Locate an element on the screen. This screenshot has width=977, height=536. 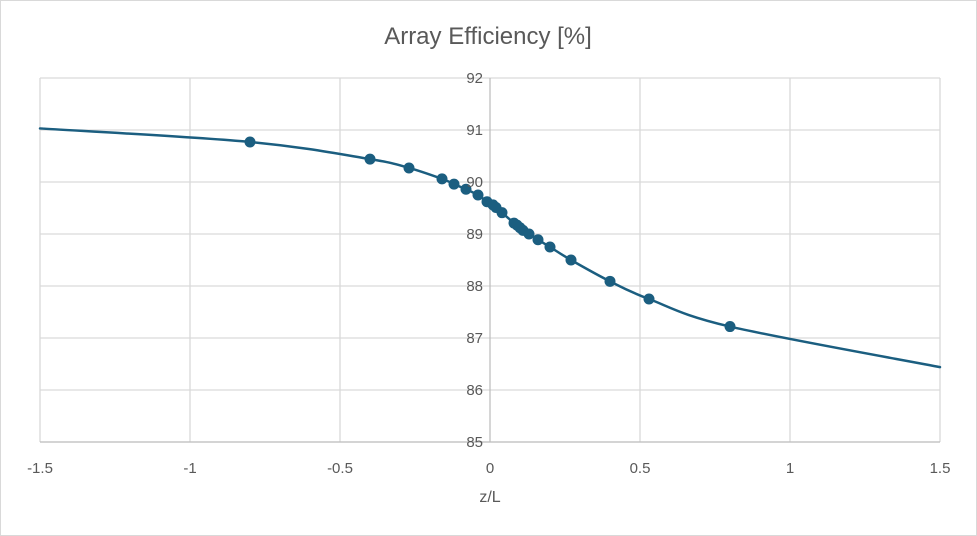
chart-title: Array Efficiency [%] is located at coordinates (488, 36).